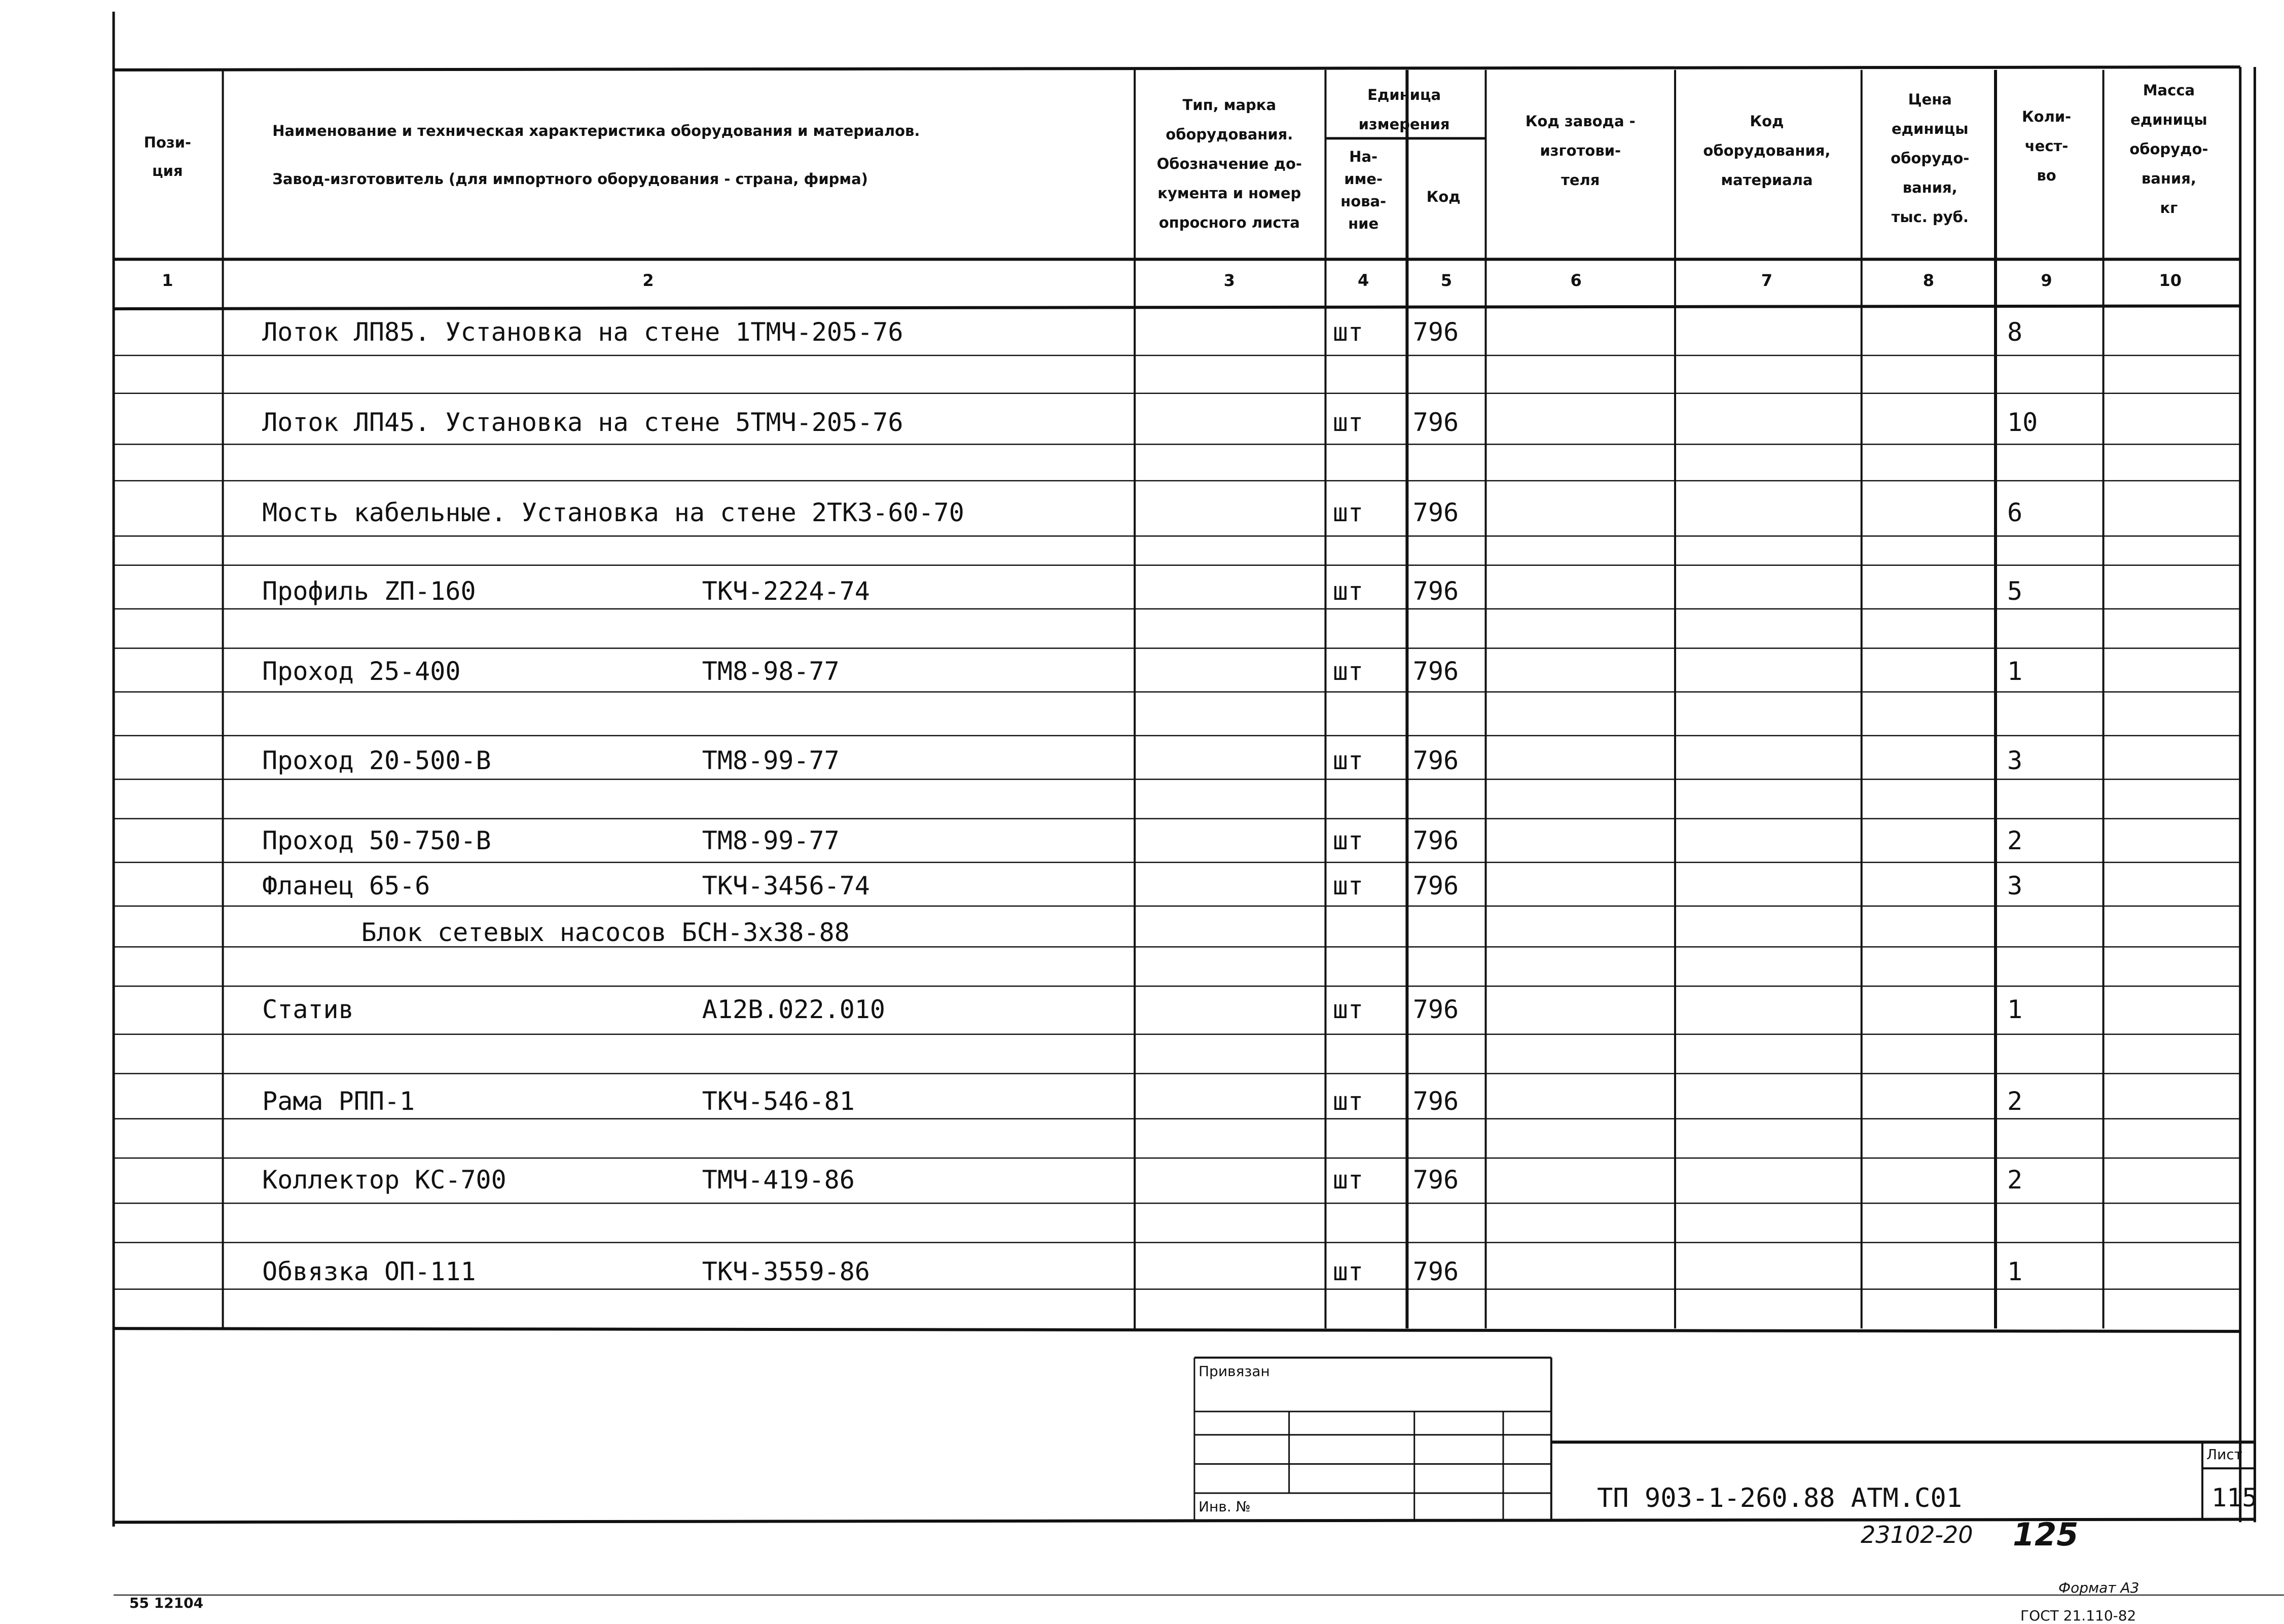 Image resolution: width=2284 pixels, height=1624 pixels. I want to click on column-number: 6, so click(1576, 281).